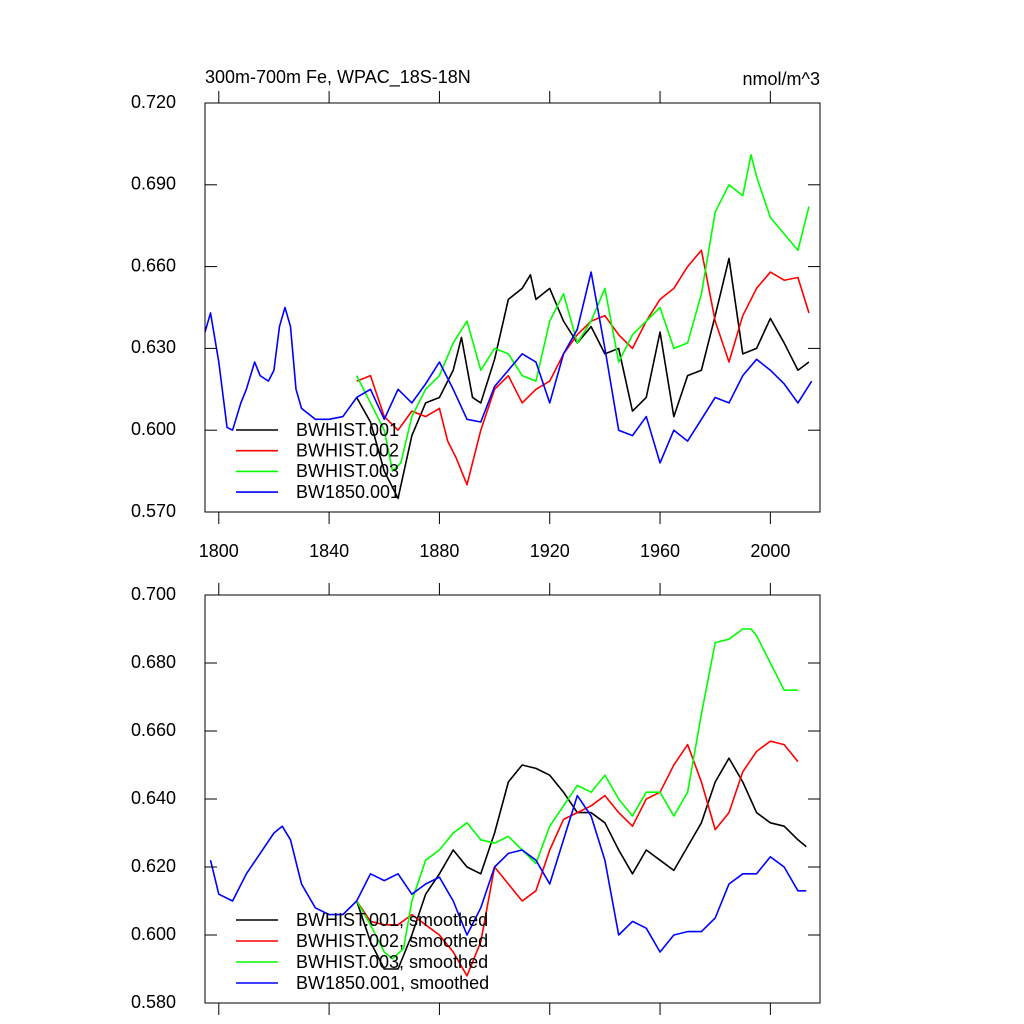 This screenshot has width=1024, height=1024. I want to click on x-tick-label: 2000, so click(770, 551).